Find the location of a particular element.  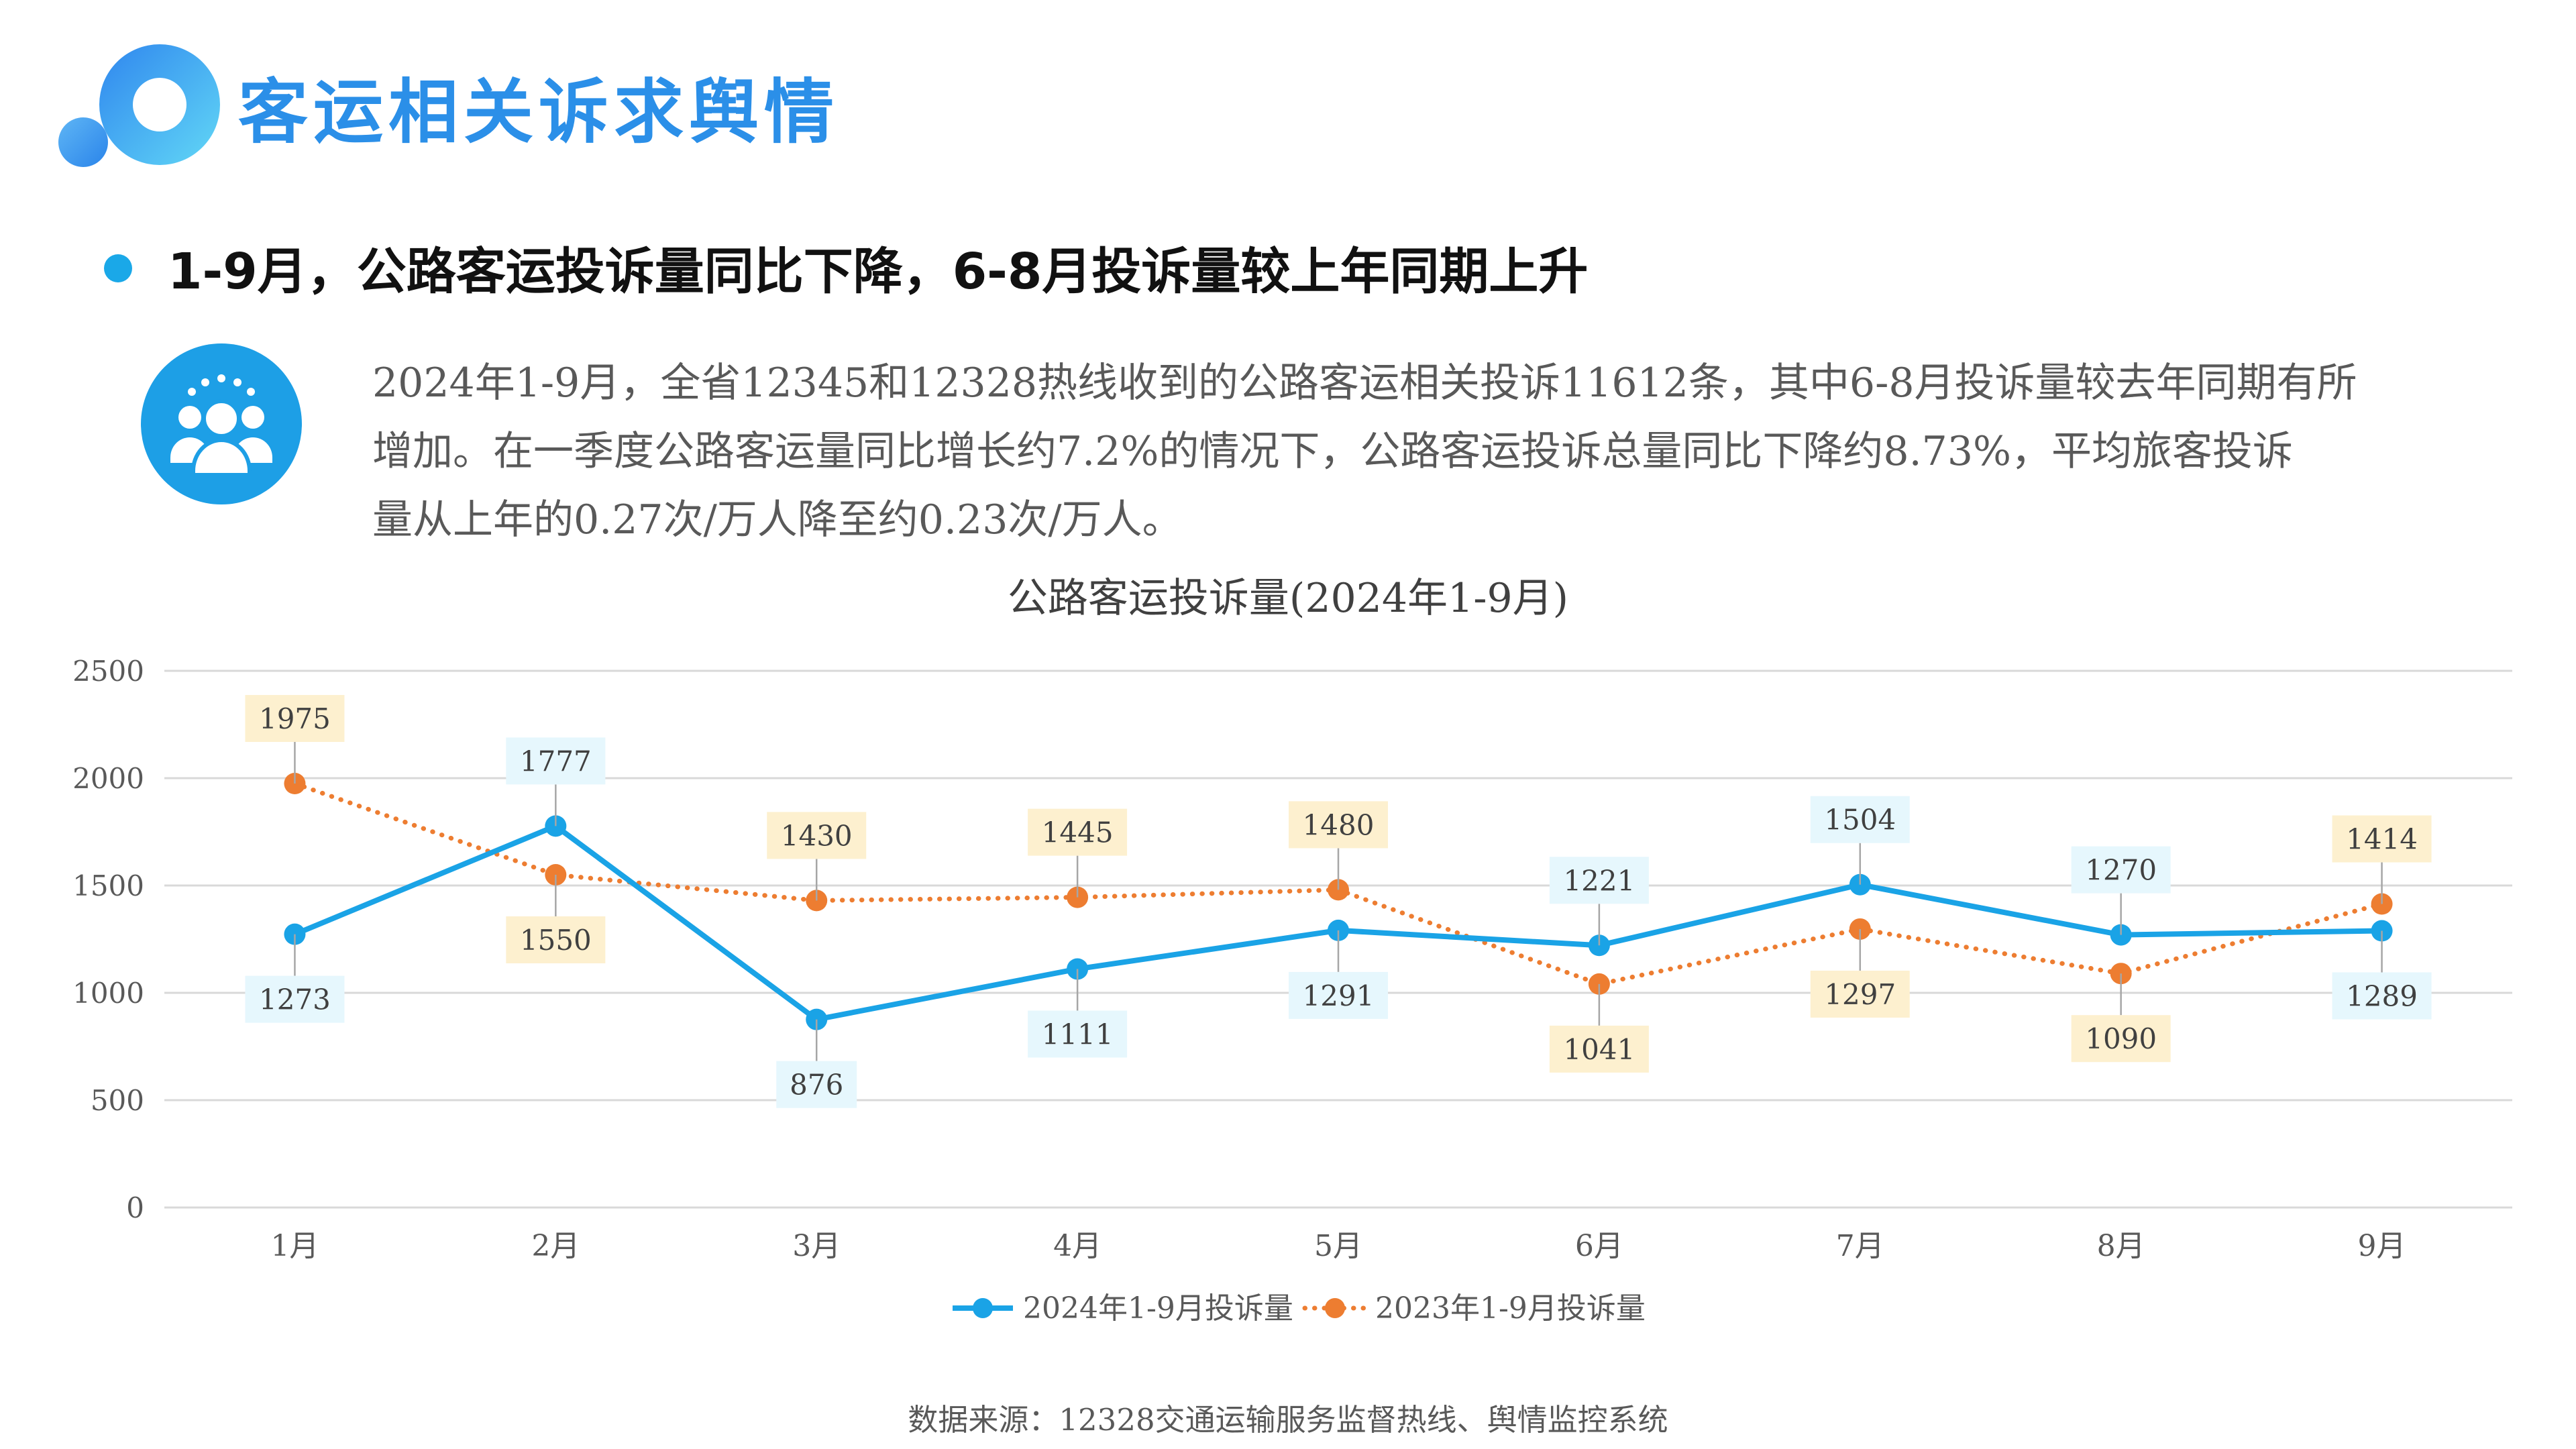

data-label: 1297 is located at coordinates (1860, 994).